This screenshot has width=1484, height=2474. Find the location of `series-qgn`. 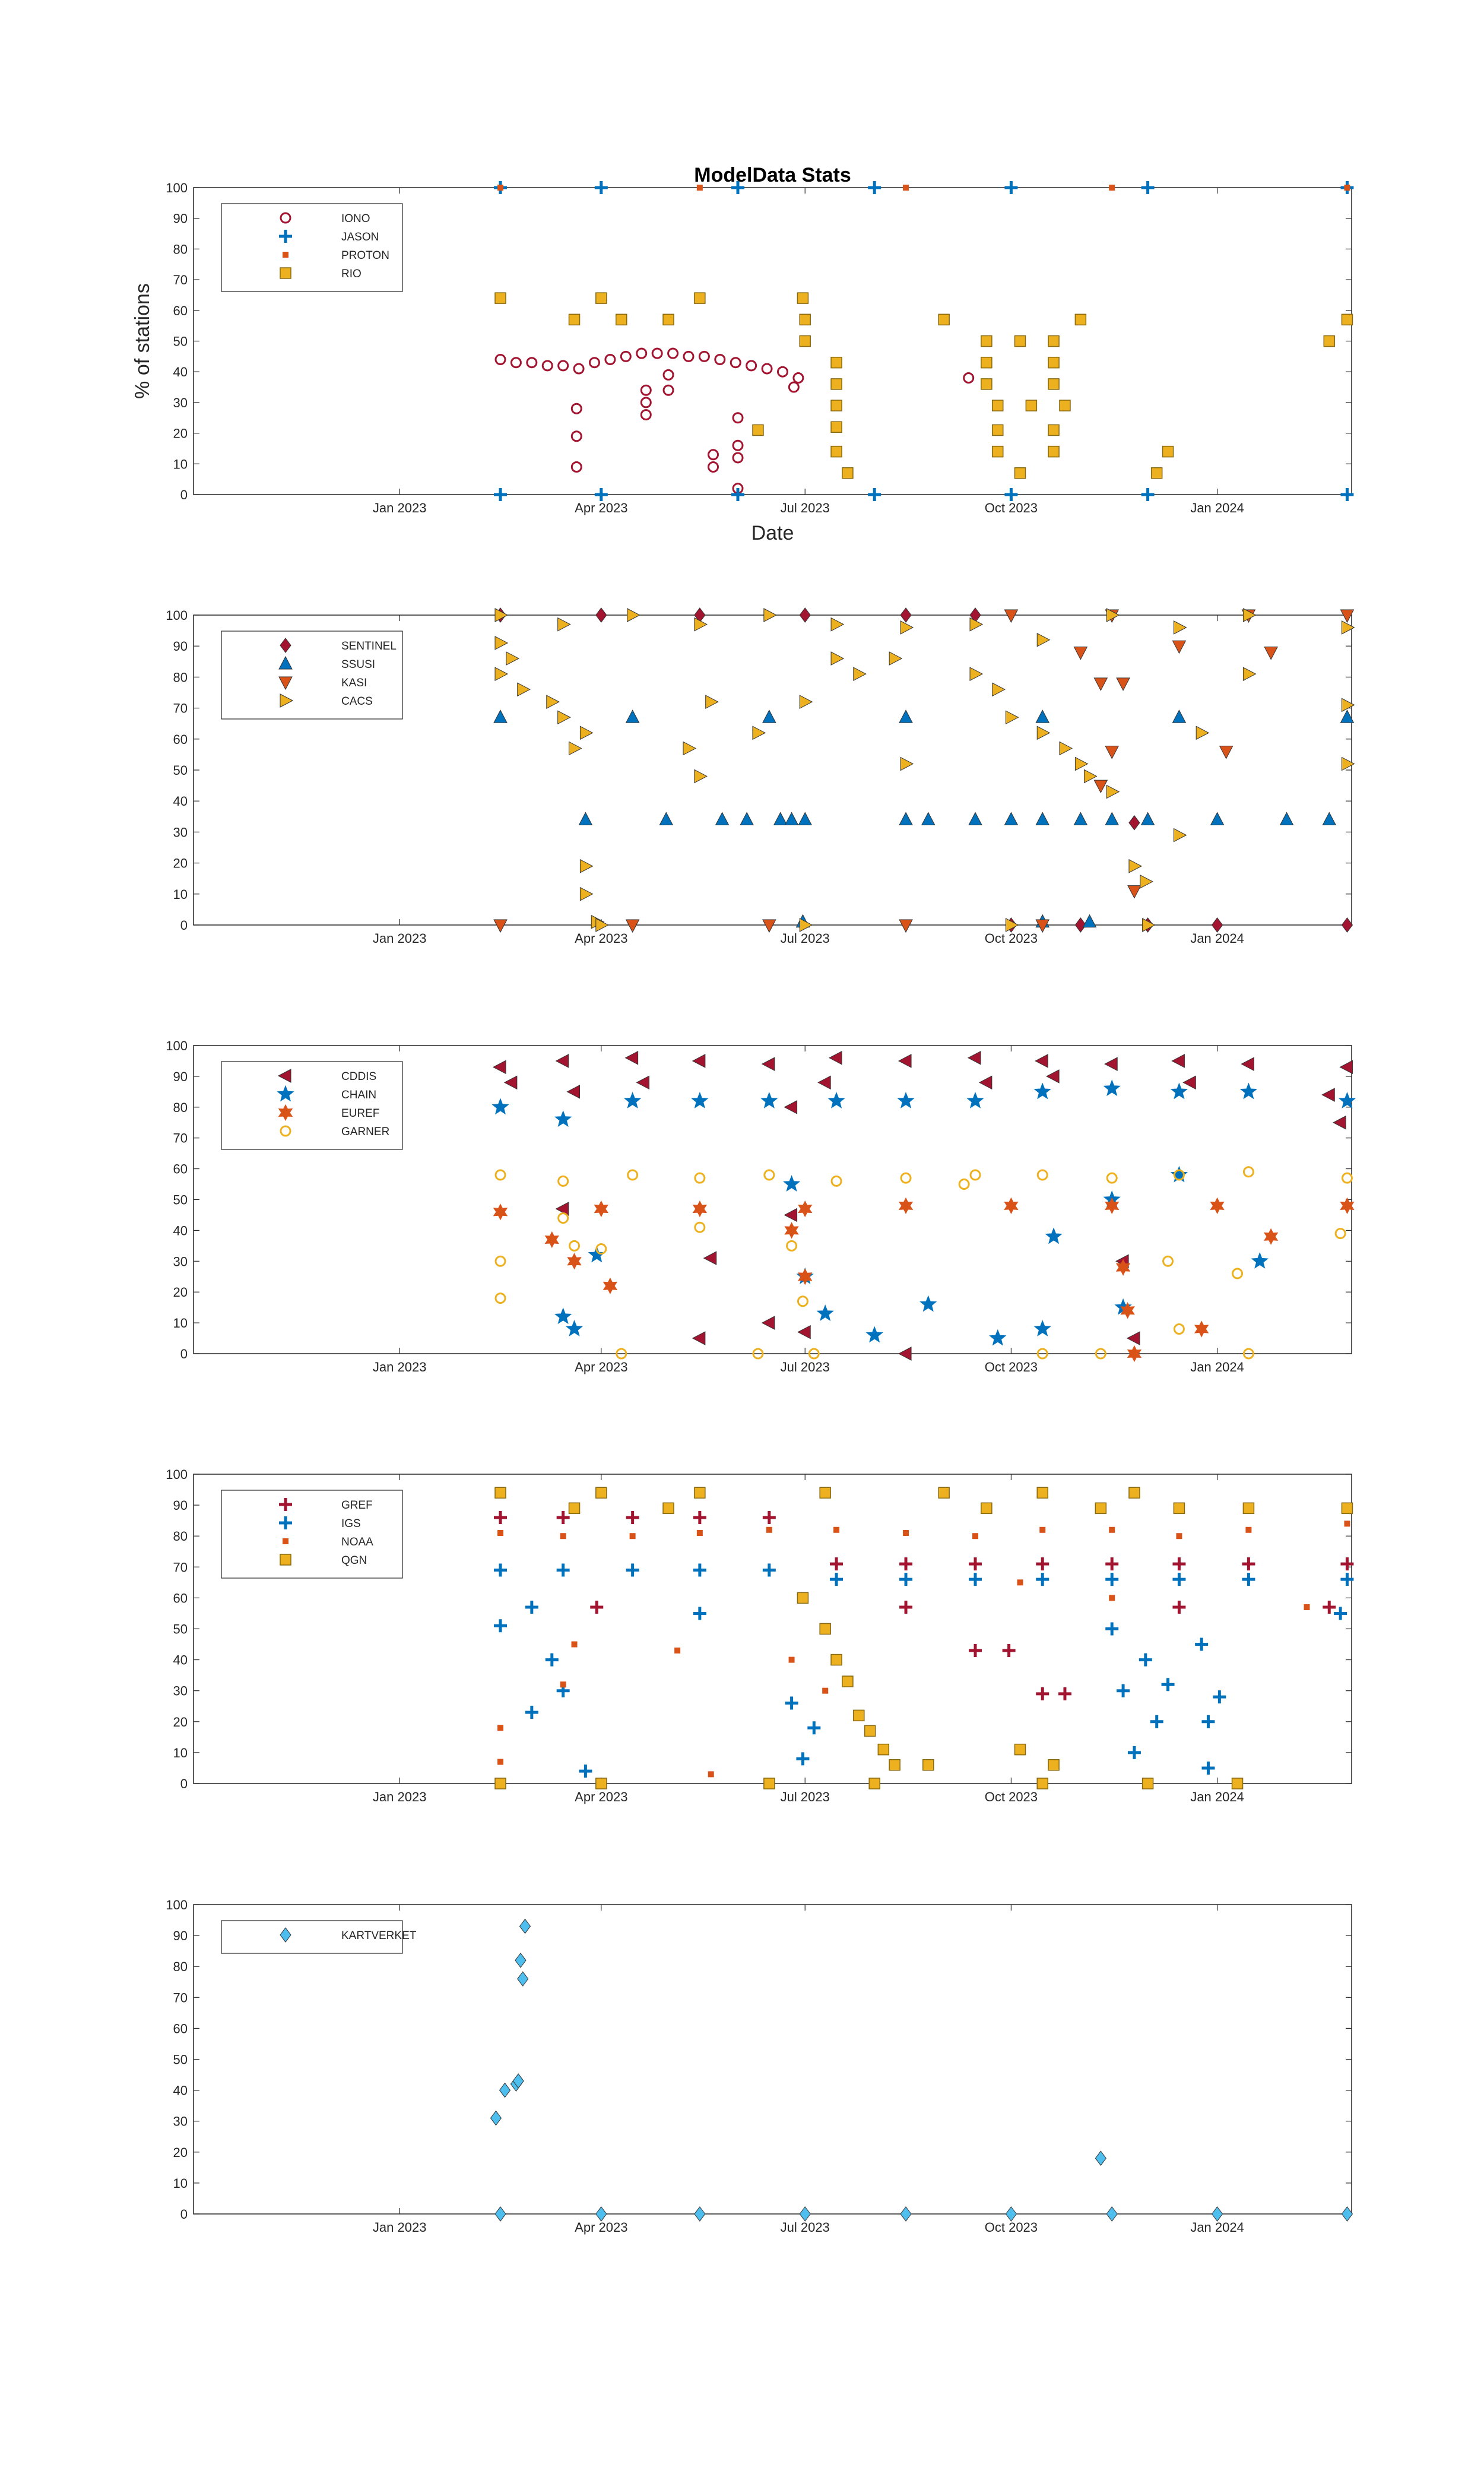

series-qgn is located at coordinates (923, 1638).